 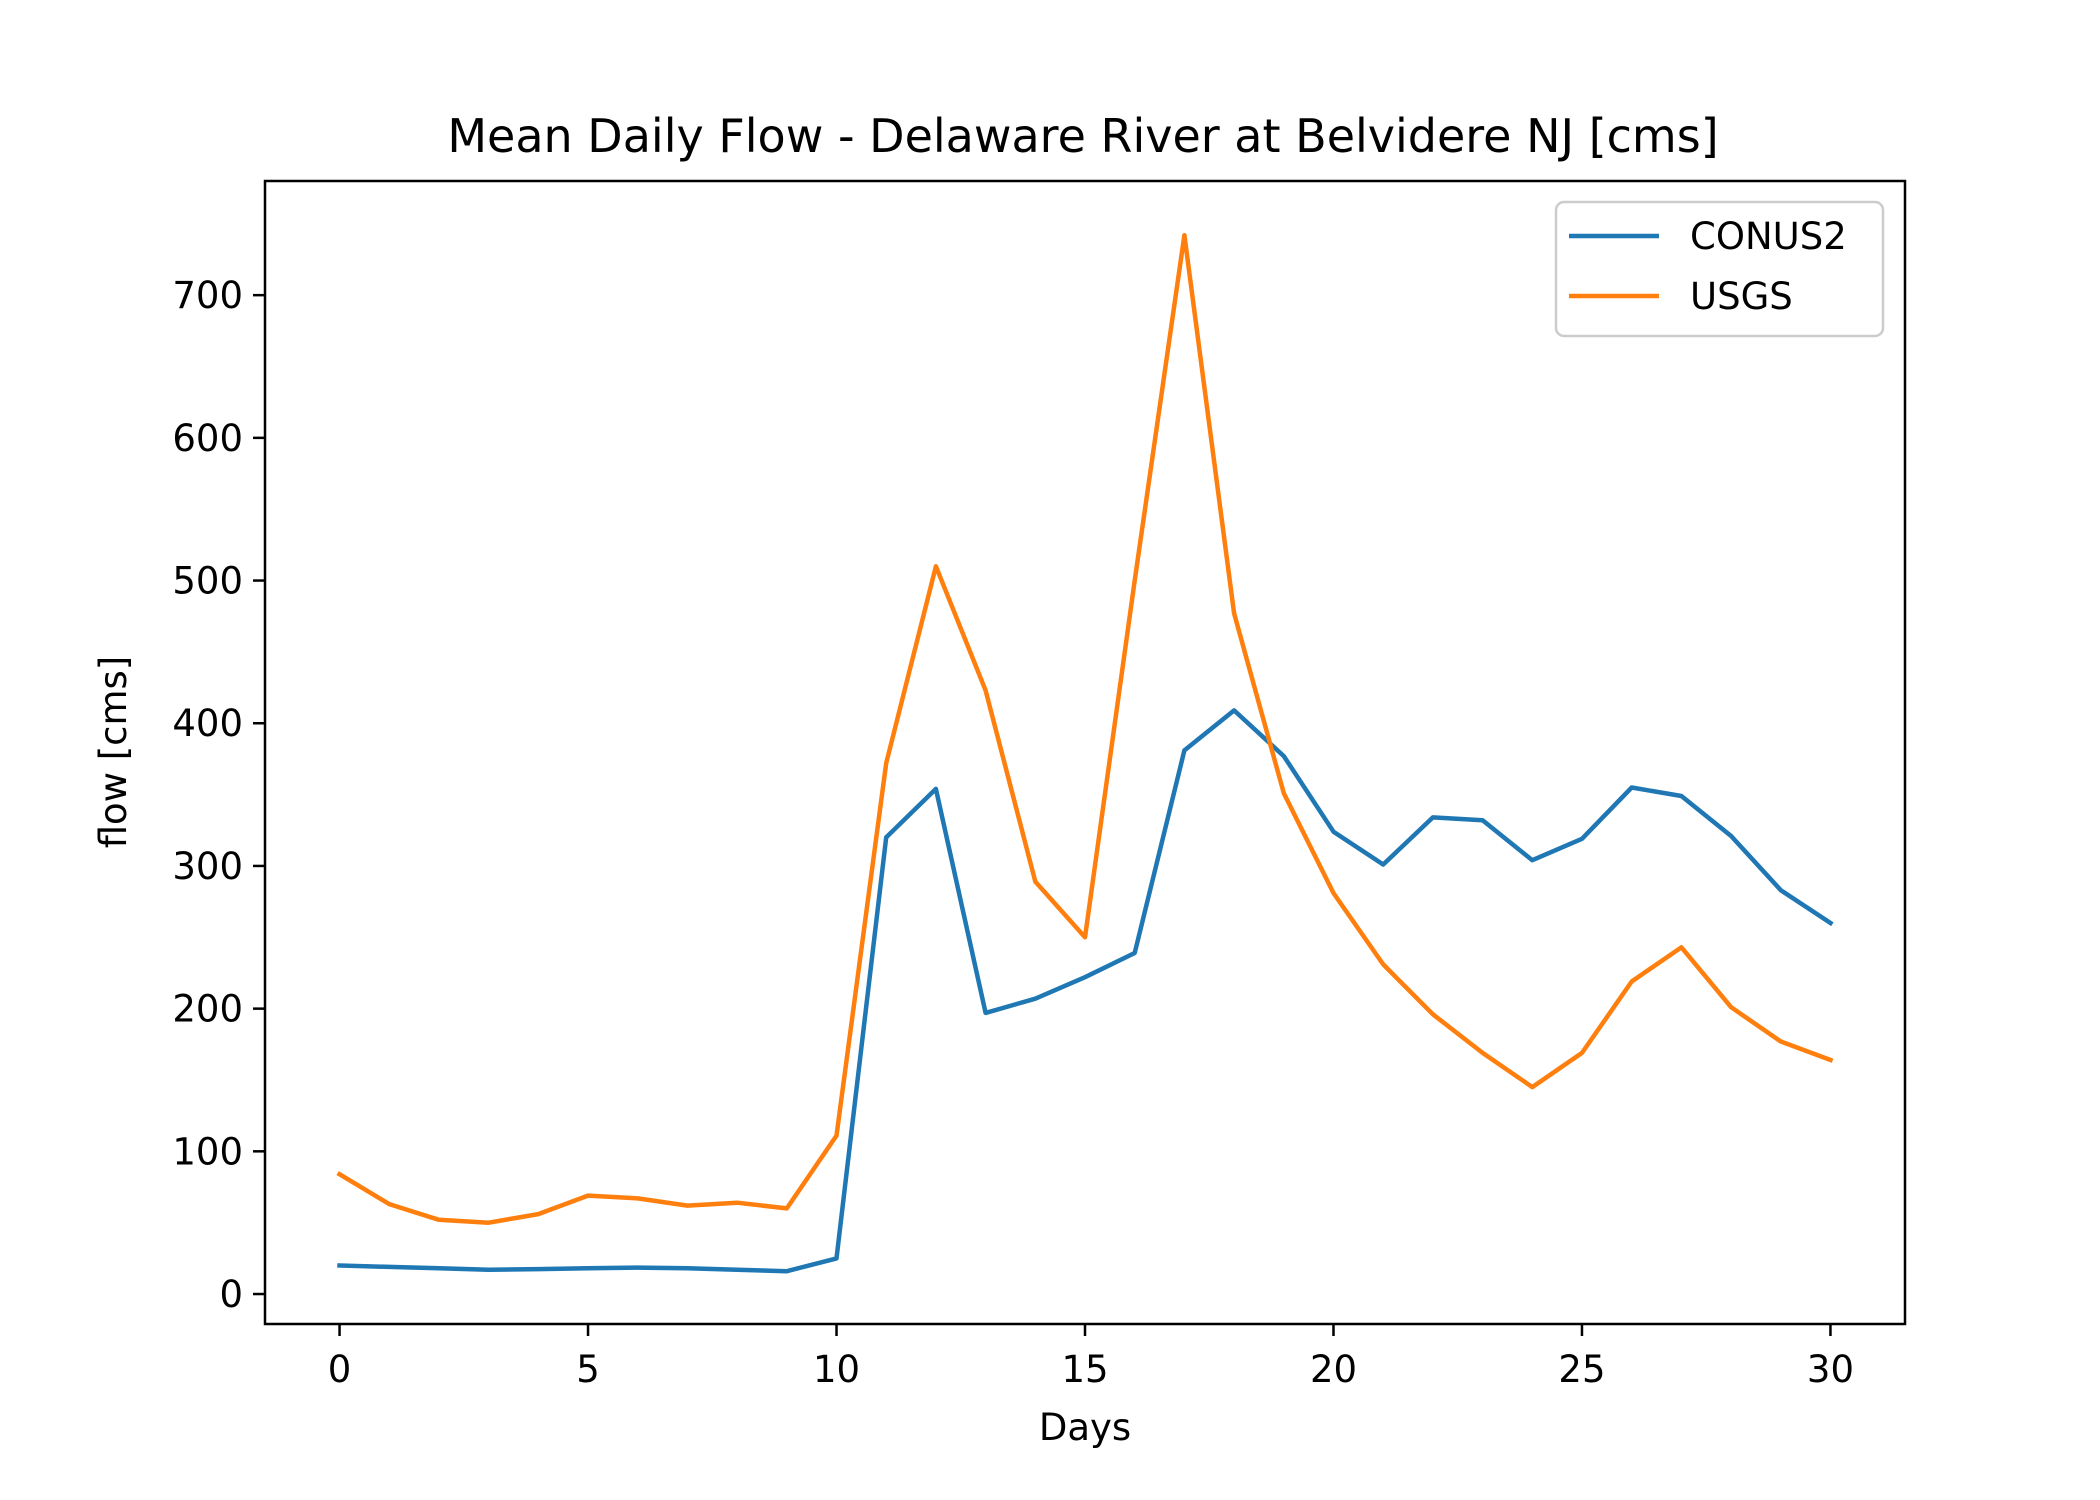 What do you see at coordinates (207, 723) in the screenshot?
I see `y-tick-label: 400` at bounding box center [207, 723].